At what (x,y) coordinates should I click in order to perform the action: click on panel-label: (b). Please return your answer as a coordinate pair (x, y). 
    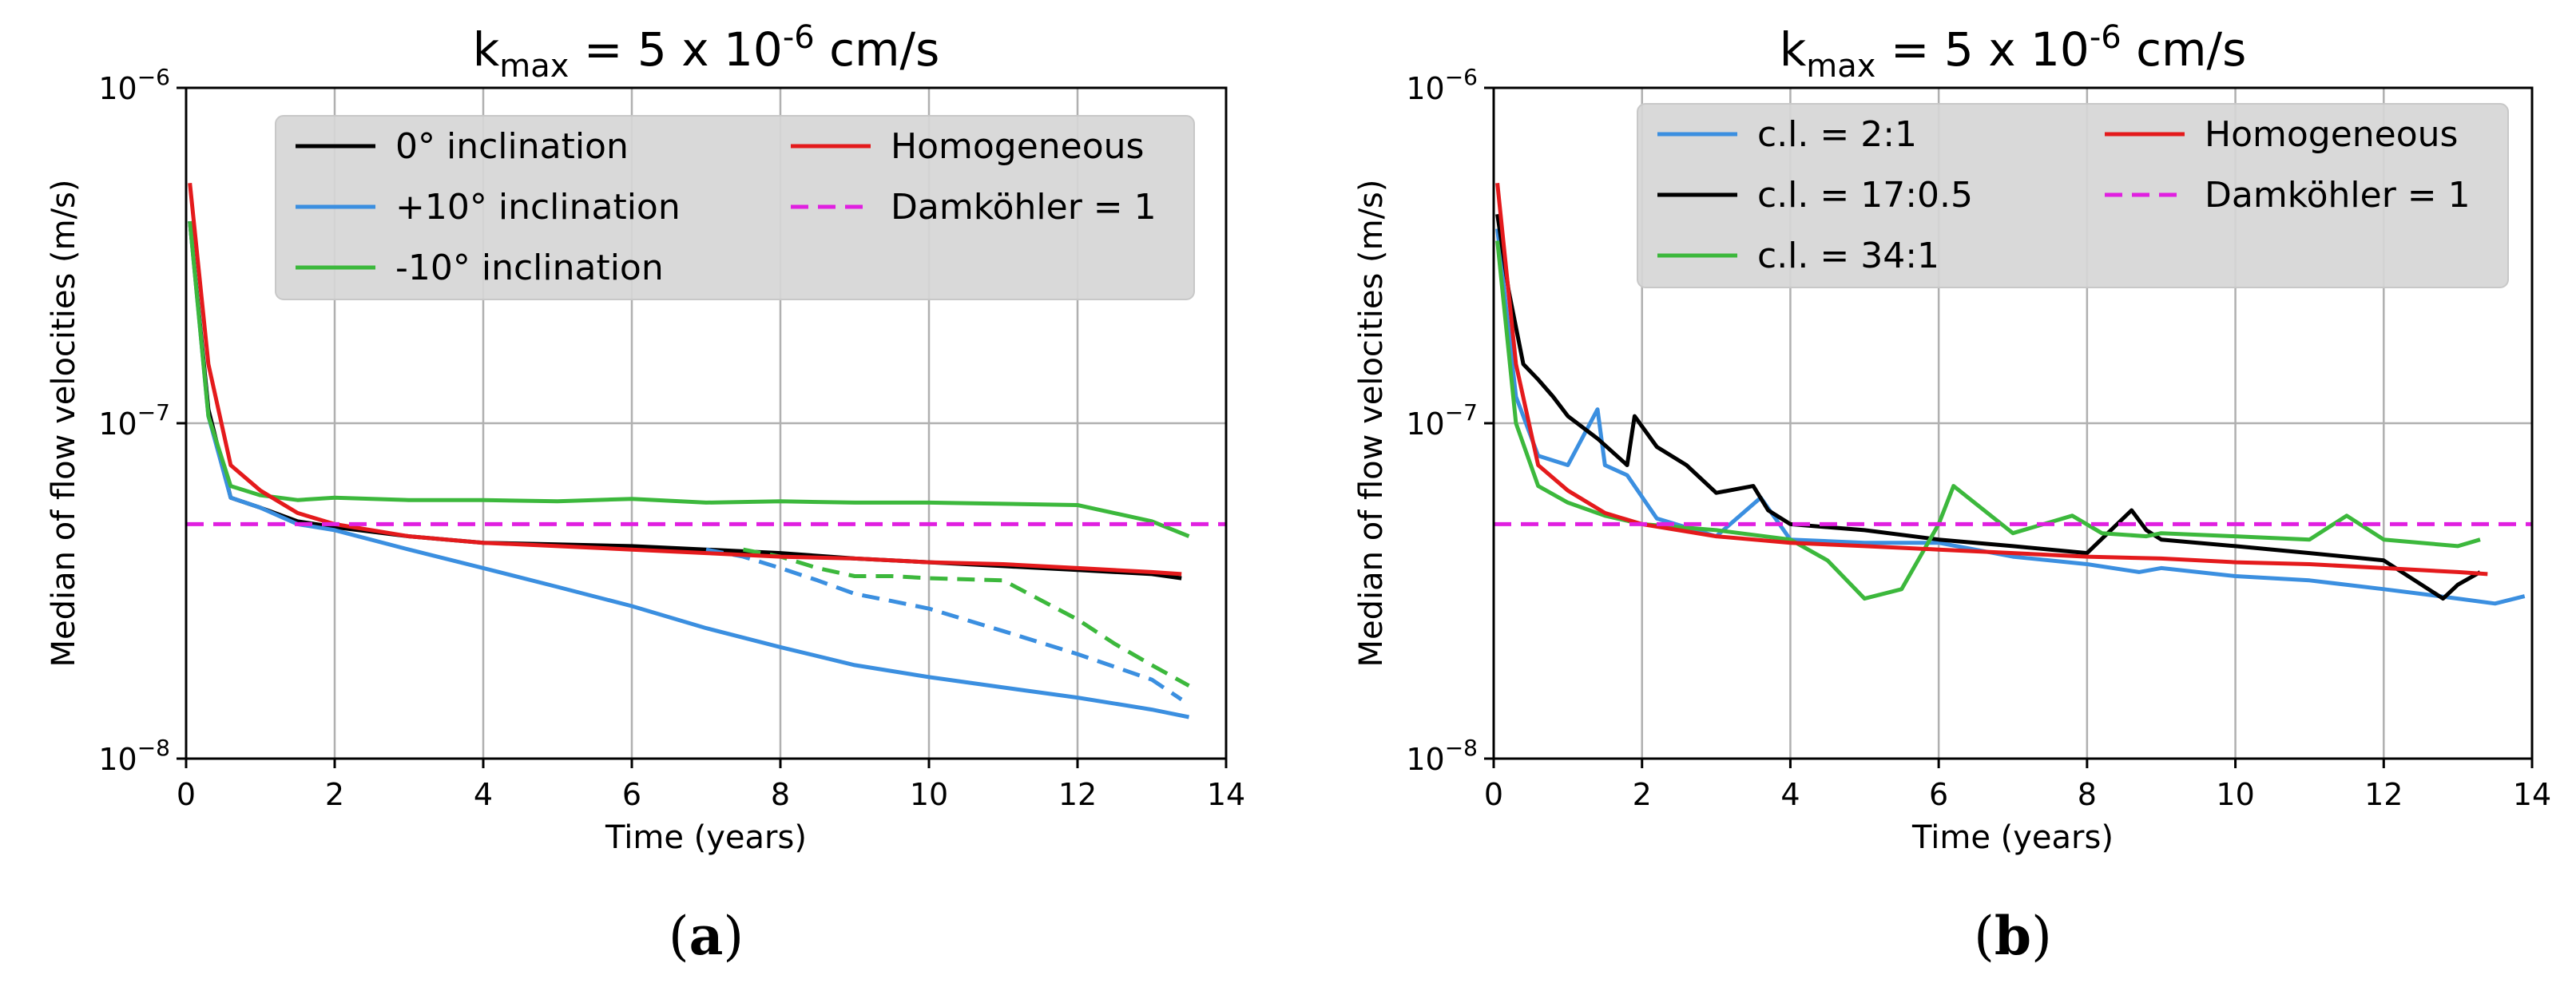
    Looking at the image, I should click on (2013, 936).